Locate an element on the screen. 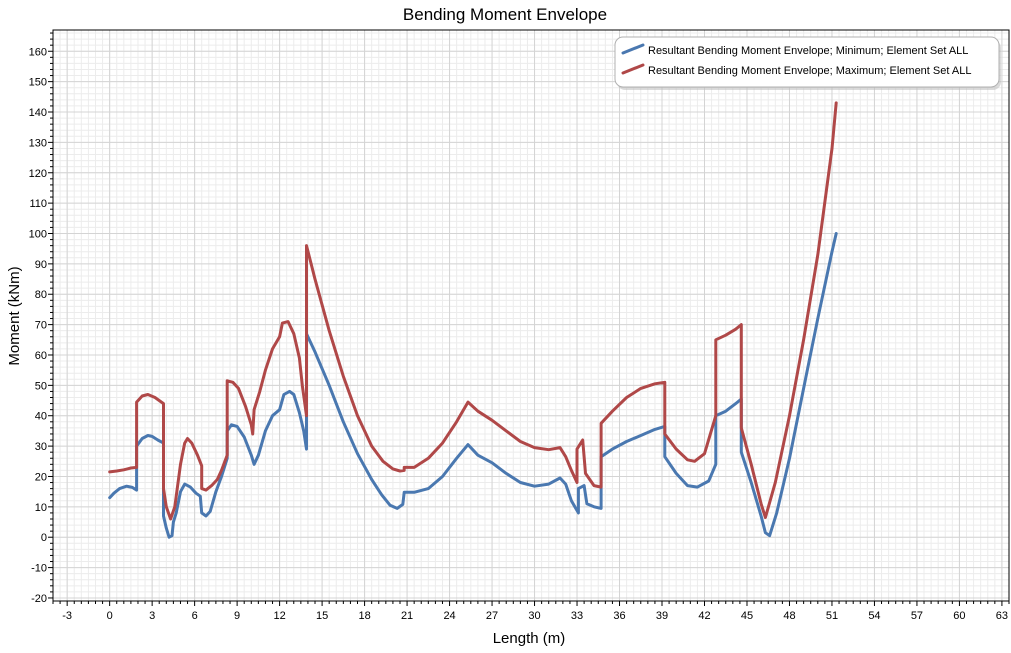  x-tick-label: 6 is located at coordinates (195, 616).